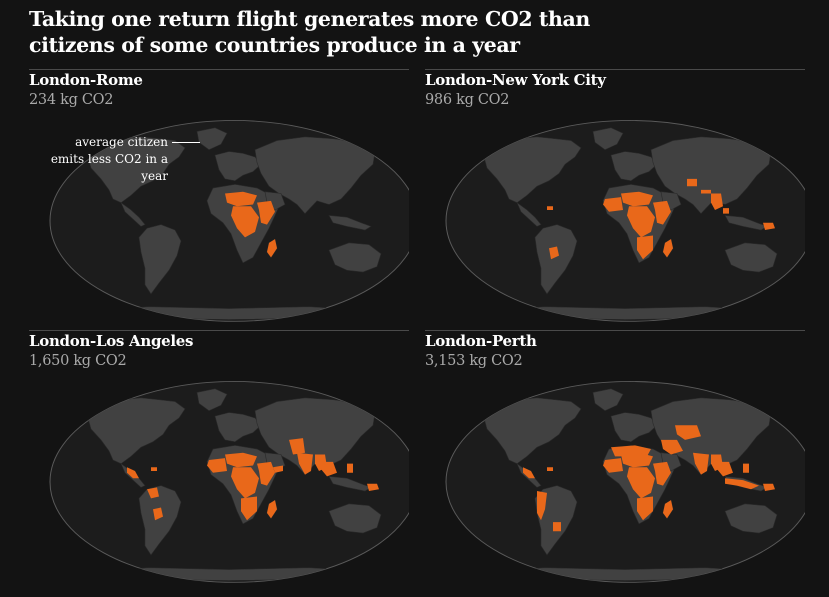 The width and height of the screenshot is (829, 597). What do you see at coordinates (86, 80) in the screenshot?
I see `route-title: London-Rome` at bounding box center [86, 80].